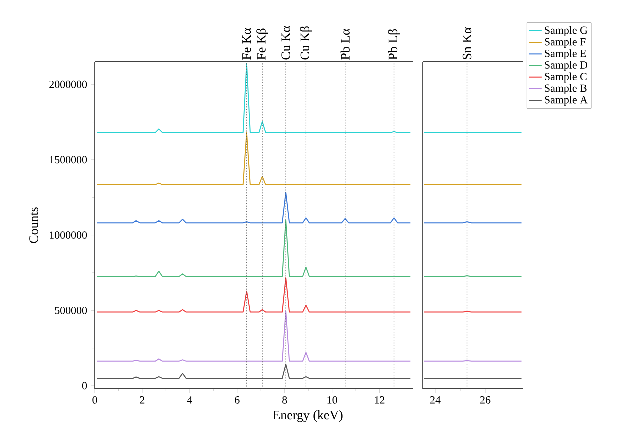 The height and width of the screenshot is (443, 620). Describe the element at coordinates (565, 55) in the screenshot. I see `legend-label: Sample E` at that location.